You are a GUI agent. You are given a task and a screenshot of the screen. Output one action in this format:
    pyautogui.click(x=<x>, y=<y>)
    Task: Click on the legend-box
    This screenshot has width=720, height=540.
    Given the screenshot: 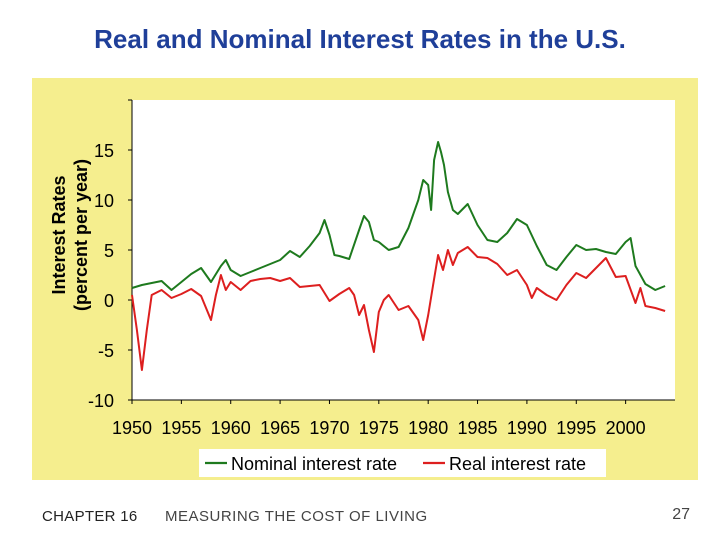 What is the action you would take?
    pyautogui.click(x=402, y=463)
    